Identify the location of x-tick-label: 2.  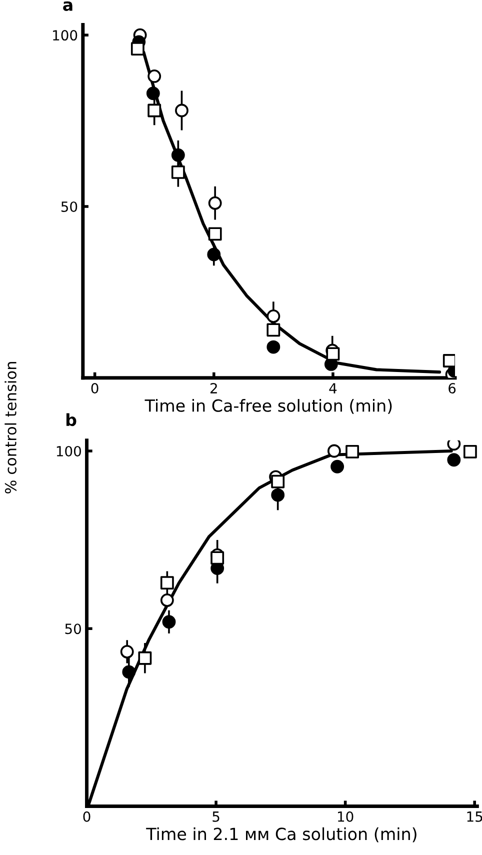
(213, 388).